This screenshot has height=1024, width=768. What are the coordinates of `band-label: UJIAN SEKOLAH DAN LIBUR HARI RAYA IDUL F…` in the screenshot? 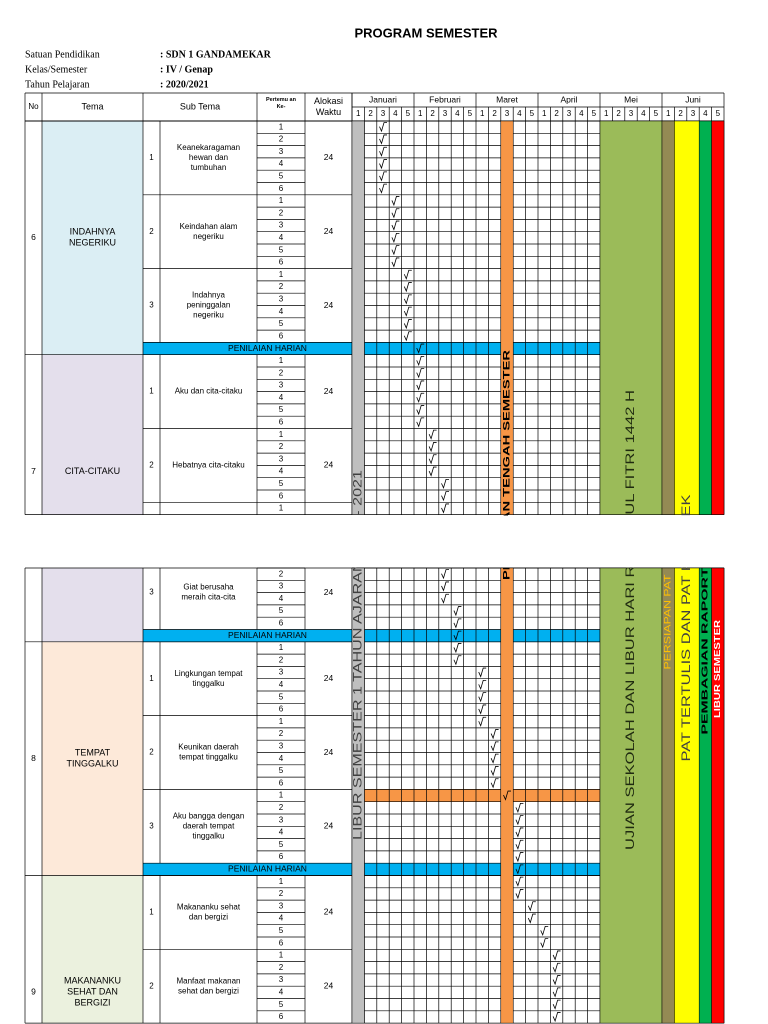 It's located at (630, 620).